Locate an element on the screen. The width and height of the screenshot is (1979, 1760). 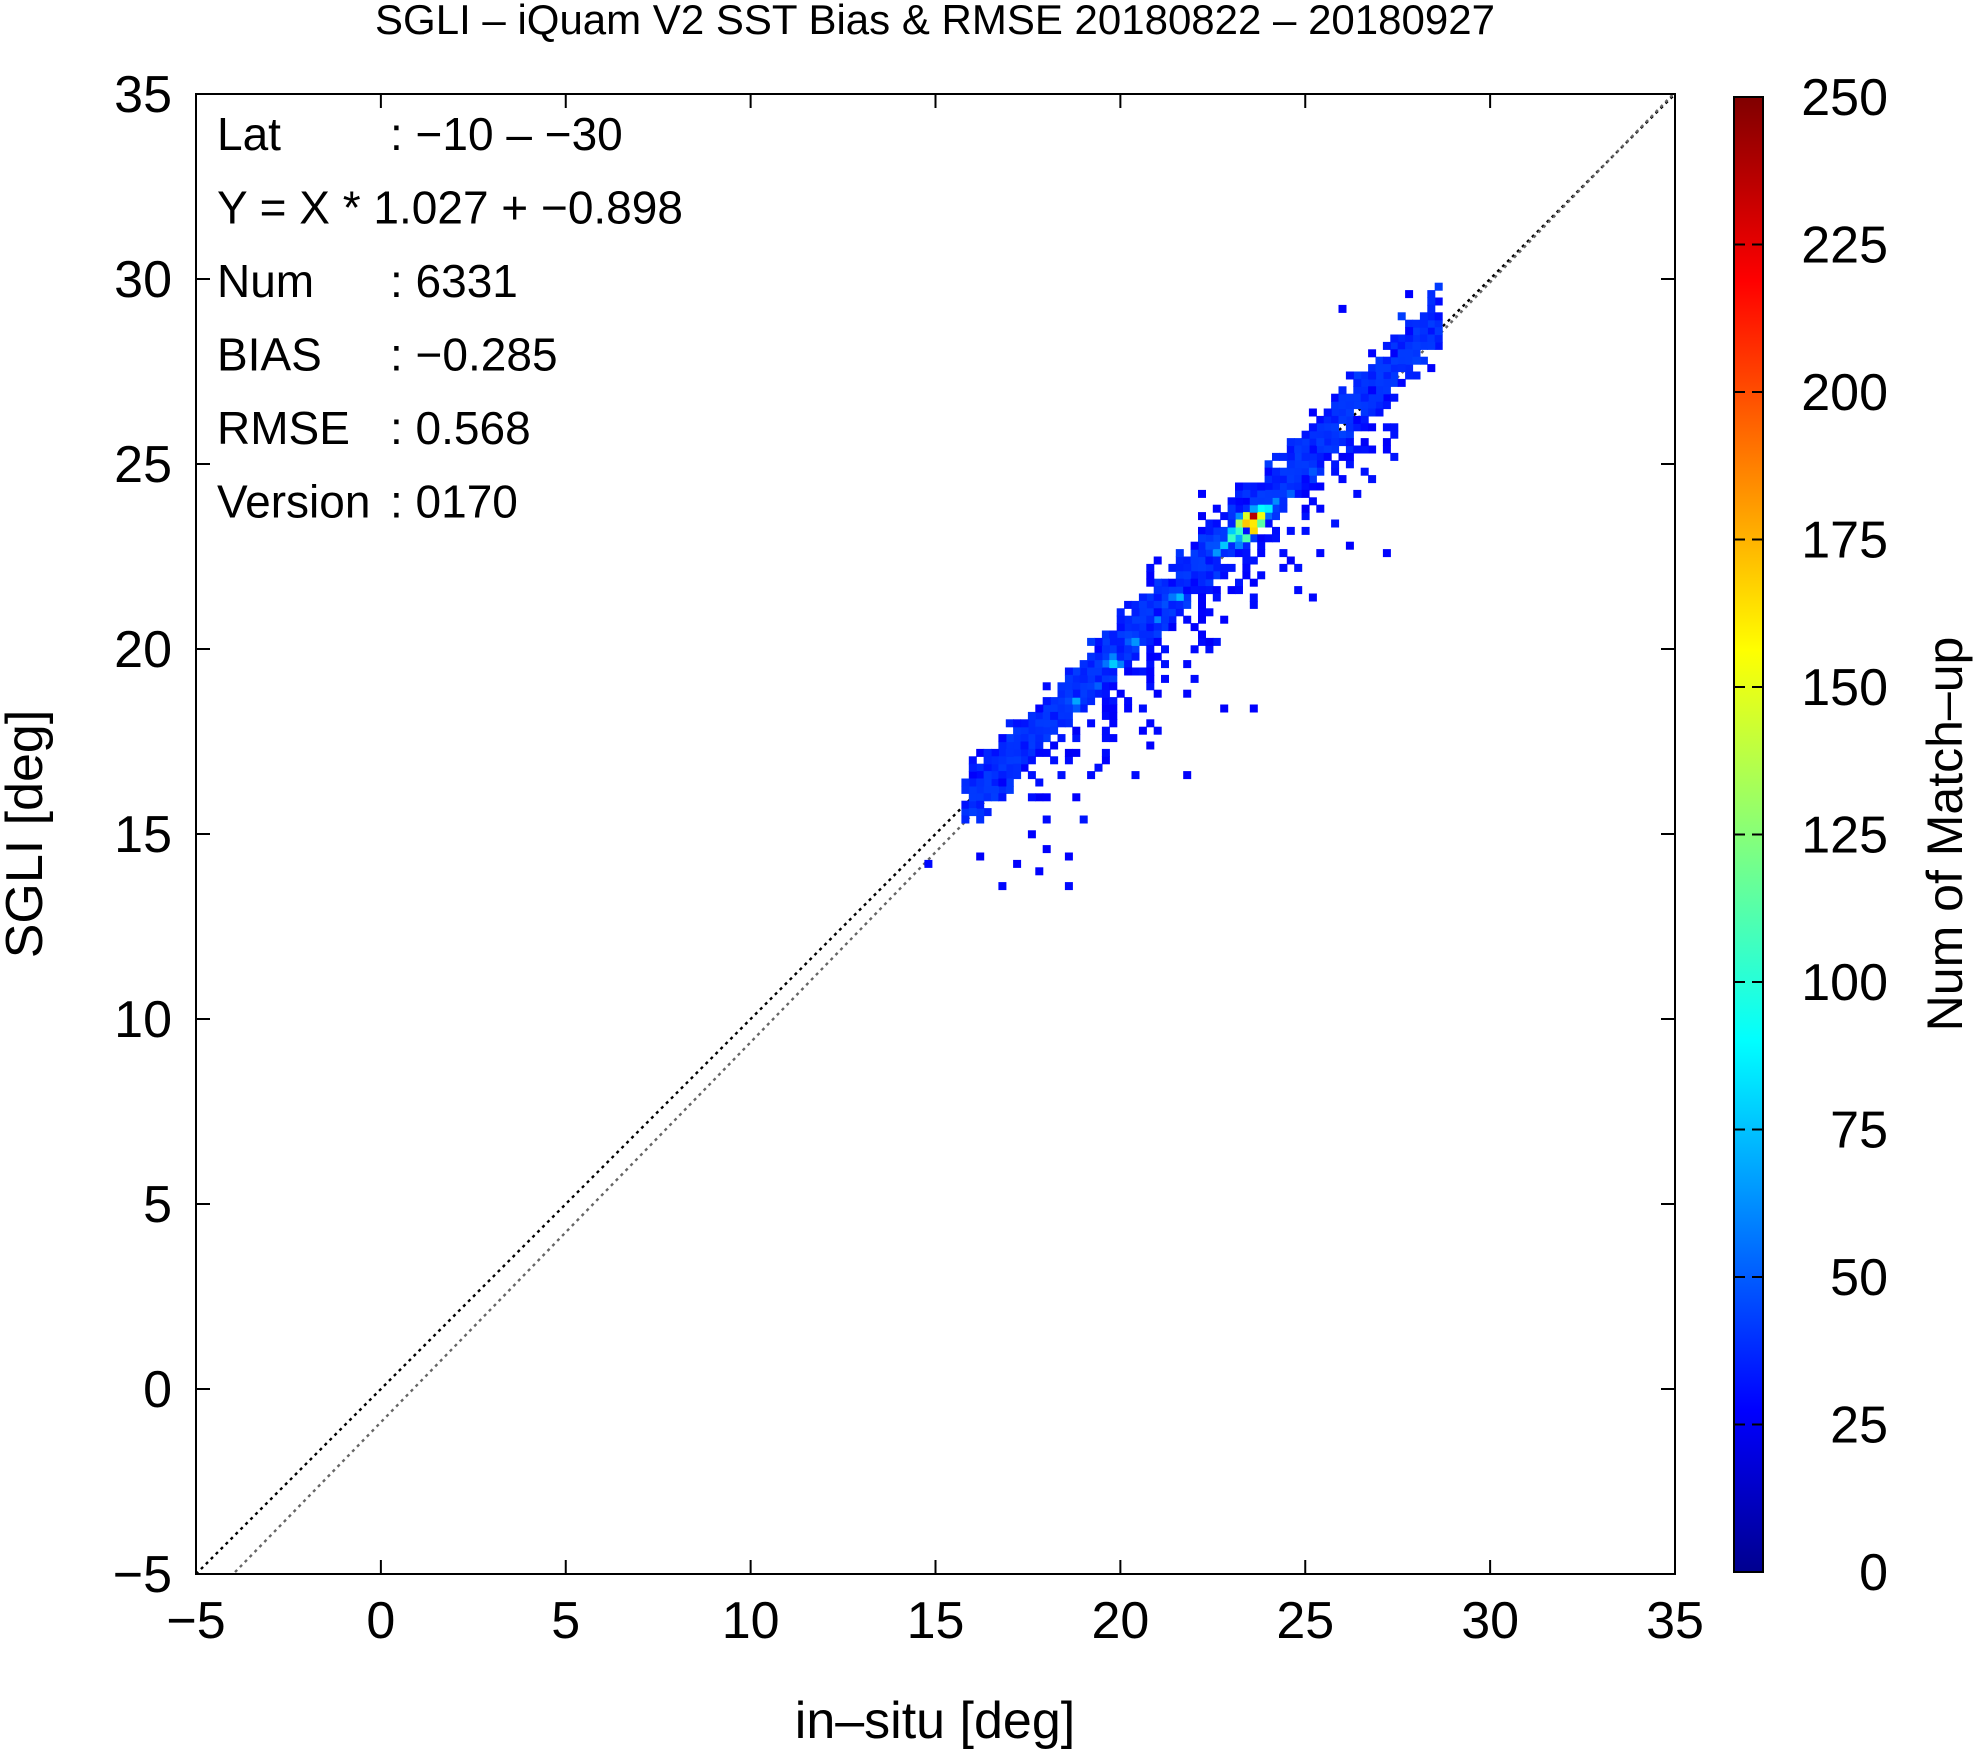
x-tick-label: 0 is located at coordinates (380, 1621).